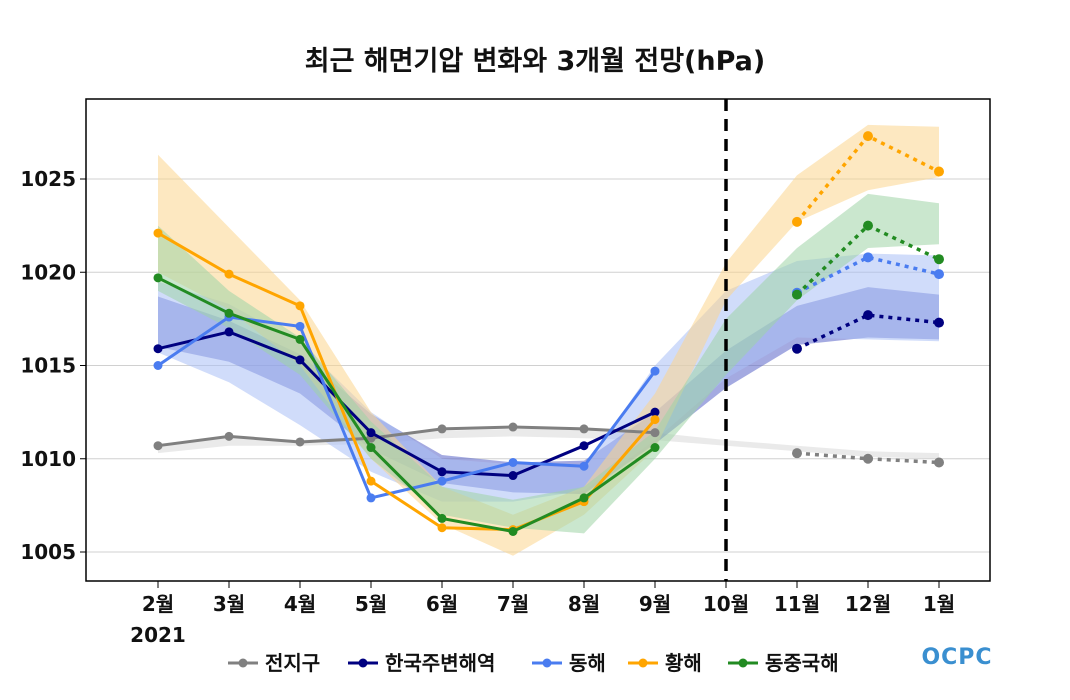 This screenshot has width=1070, height=700. Describe the element at coordinates (939, 604) in the screenshot. I see `x-tick-label: 1월` at that location.